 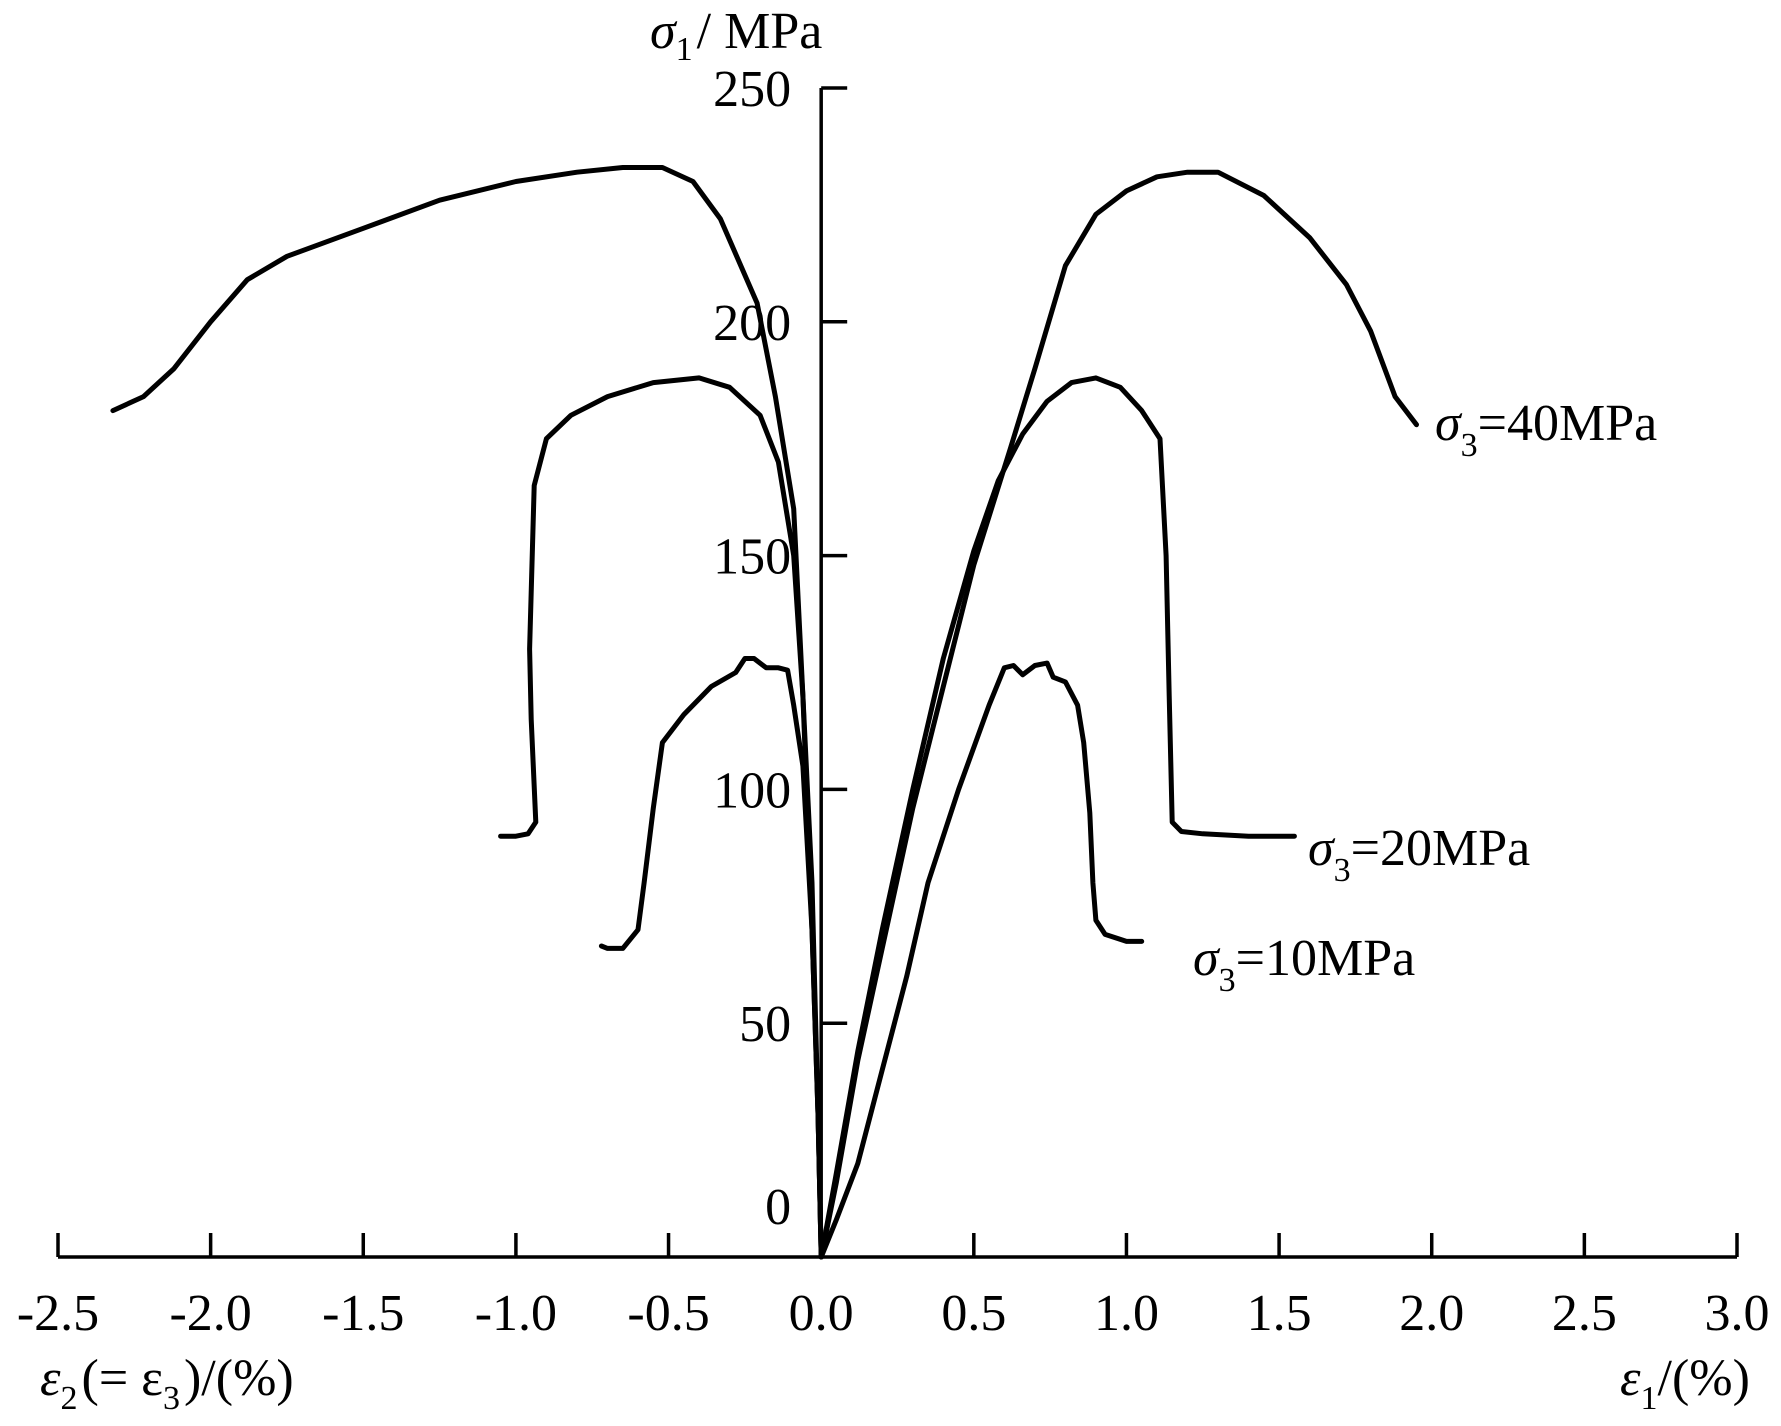 I want to click on x-tick-label: -2.0, so click(x=210, y=1313).